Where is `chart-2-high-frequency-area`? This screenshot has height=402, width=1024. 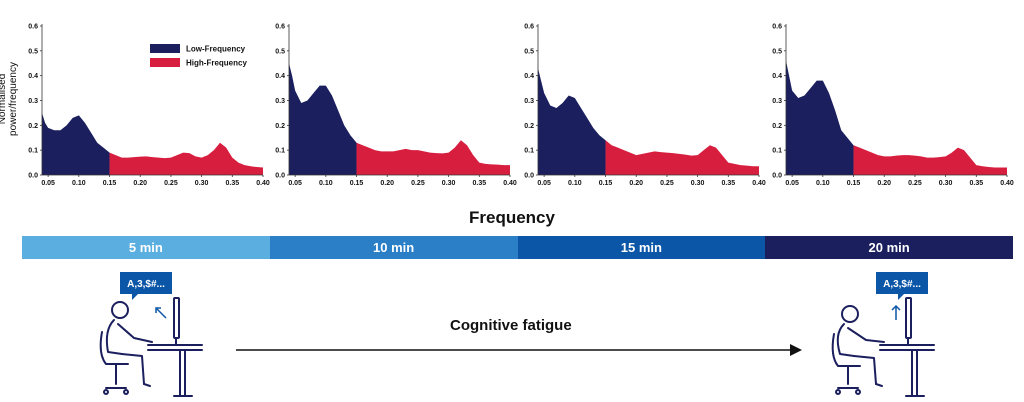
chart-2-high-frequency-area is located at coordinates (433, 157).